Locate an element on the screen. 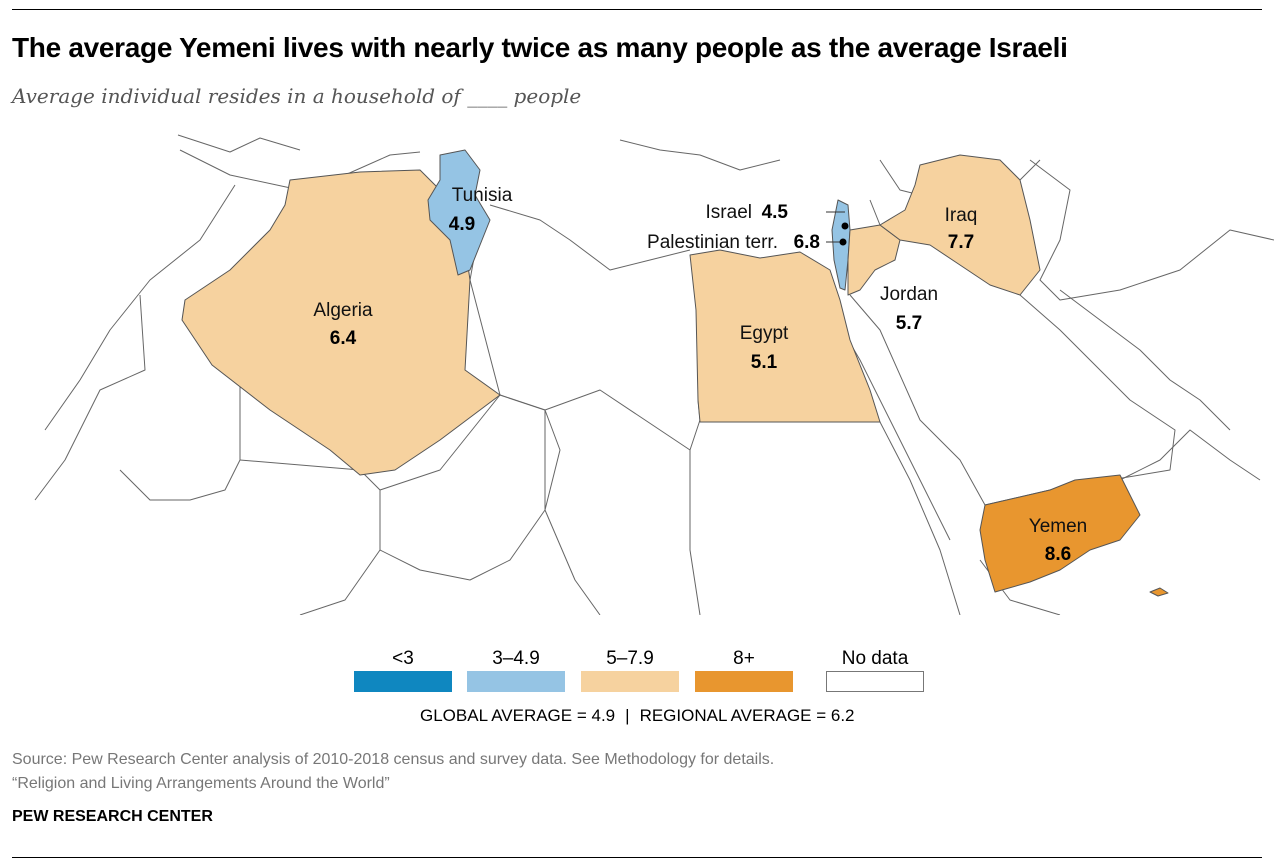  legend-label: No data is located at coordinates (875, 658).